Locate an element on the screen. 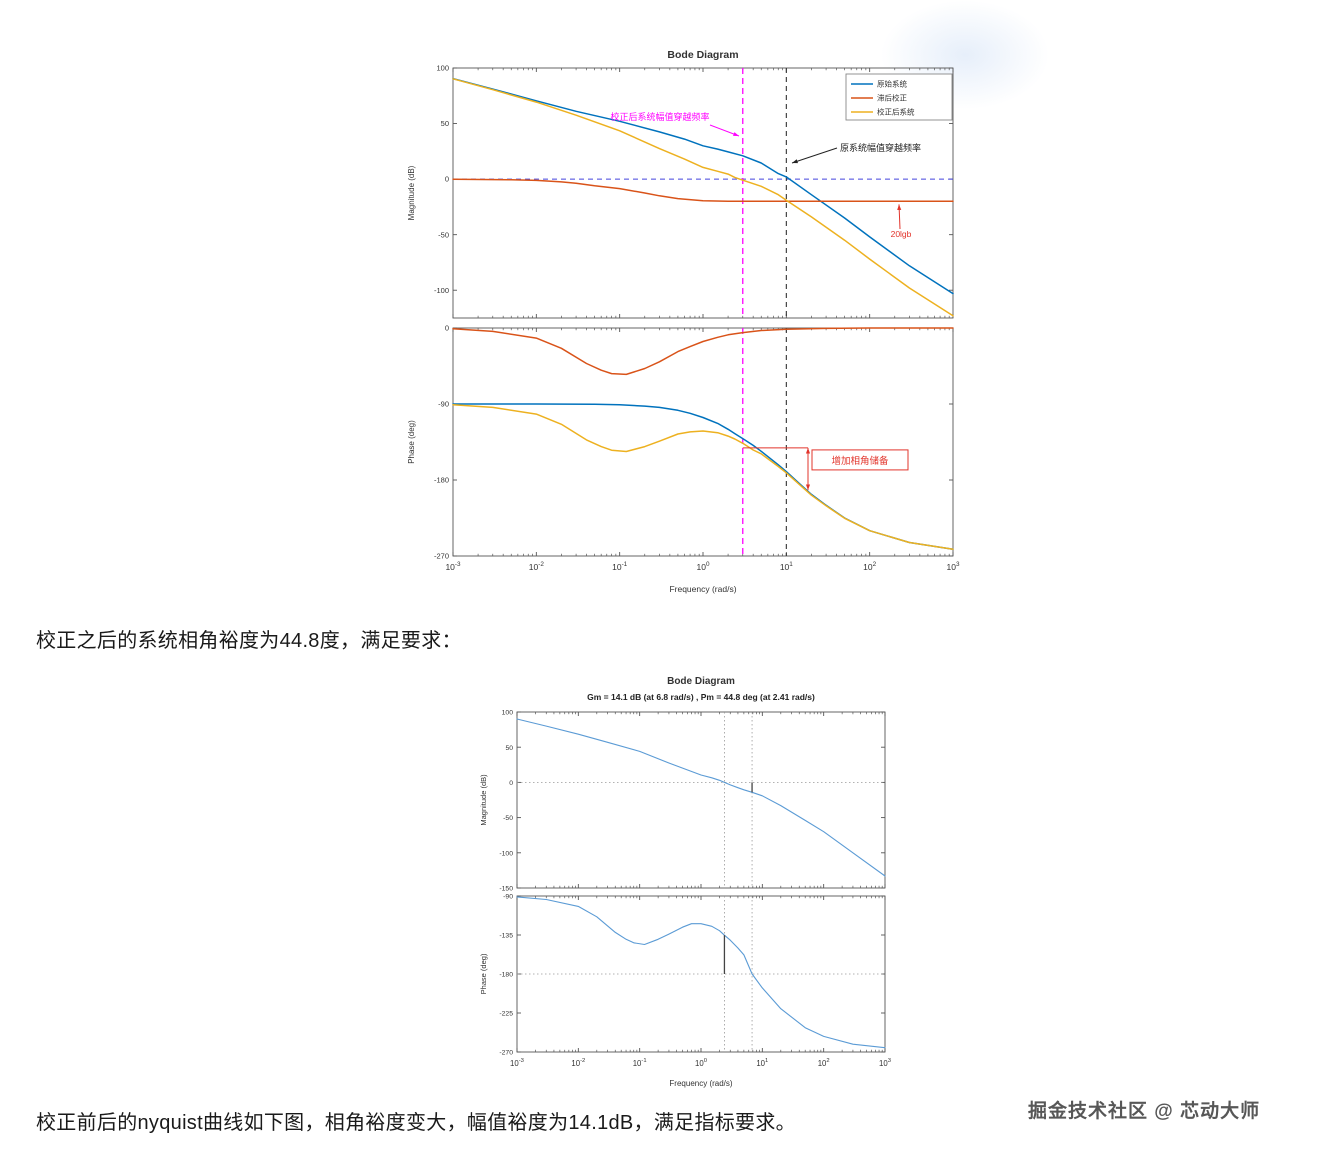  svg-text: -150 is located at coordinates (506, 889).